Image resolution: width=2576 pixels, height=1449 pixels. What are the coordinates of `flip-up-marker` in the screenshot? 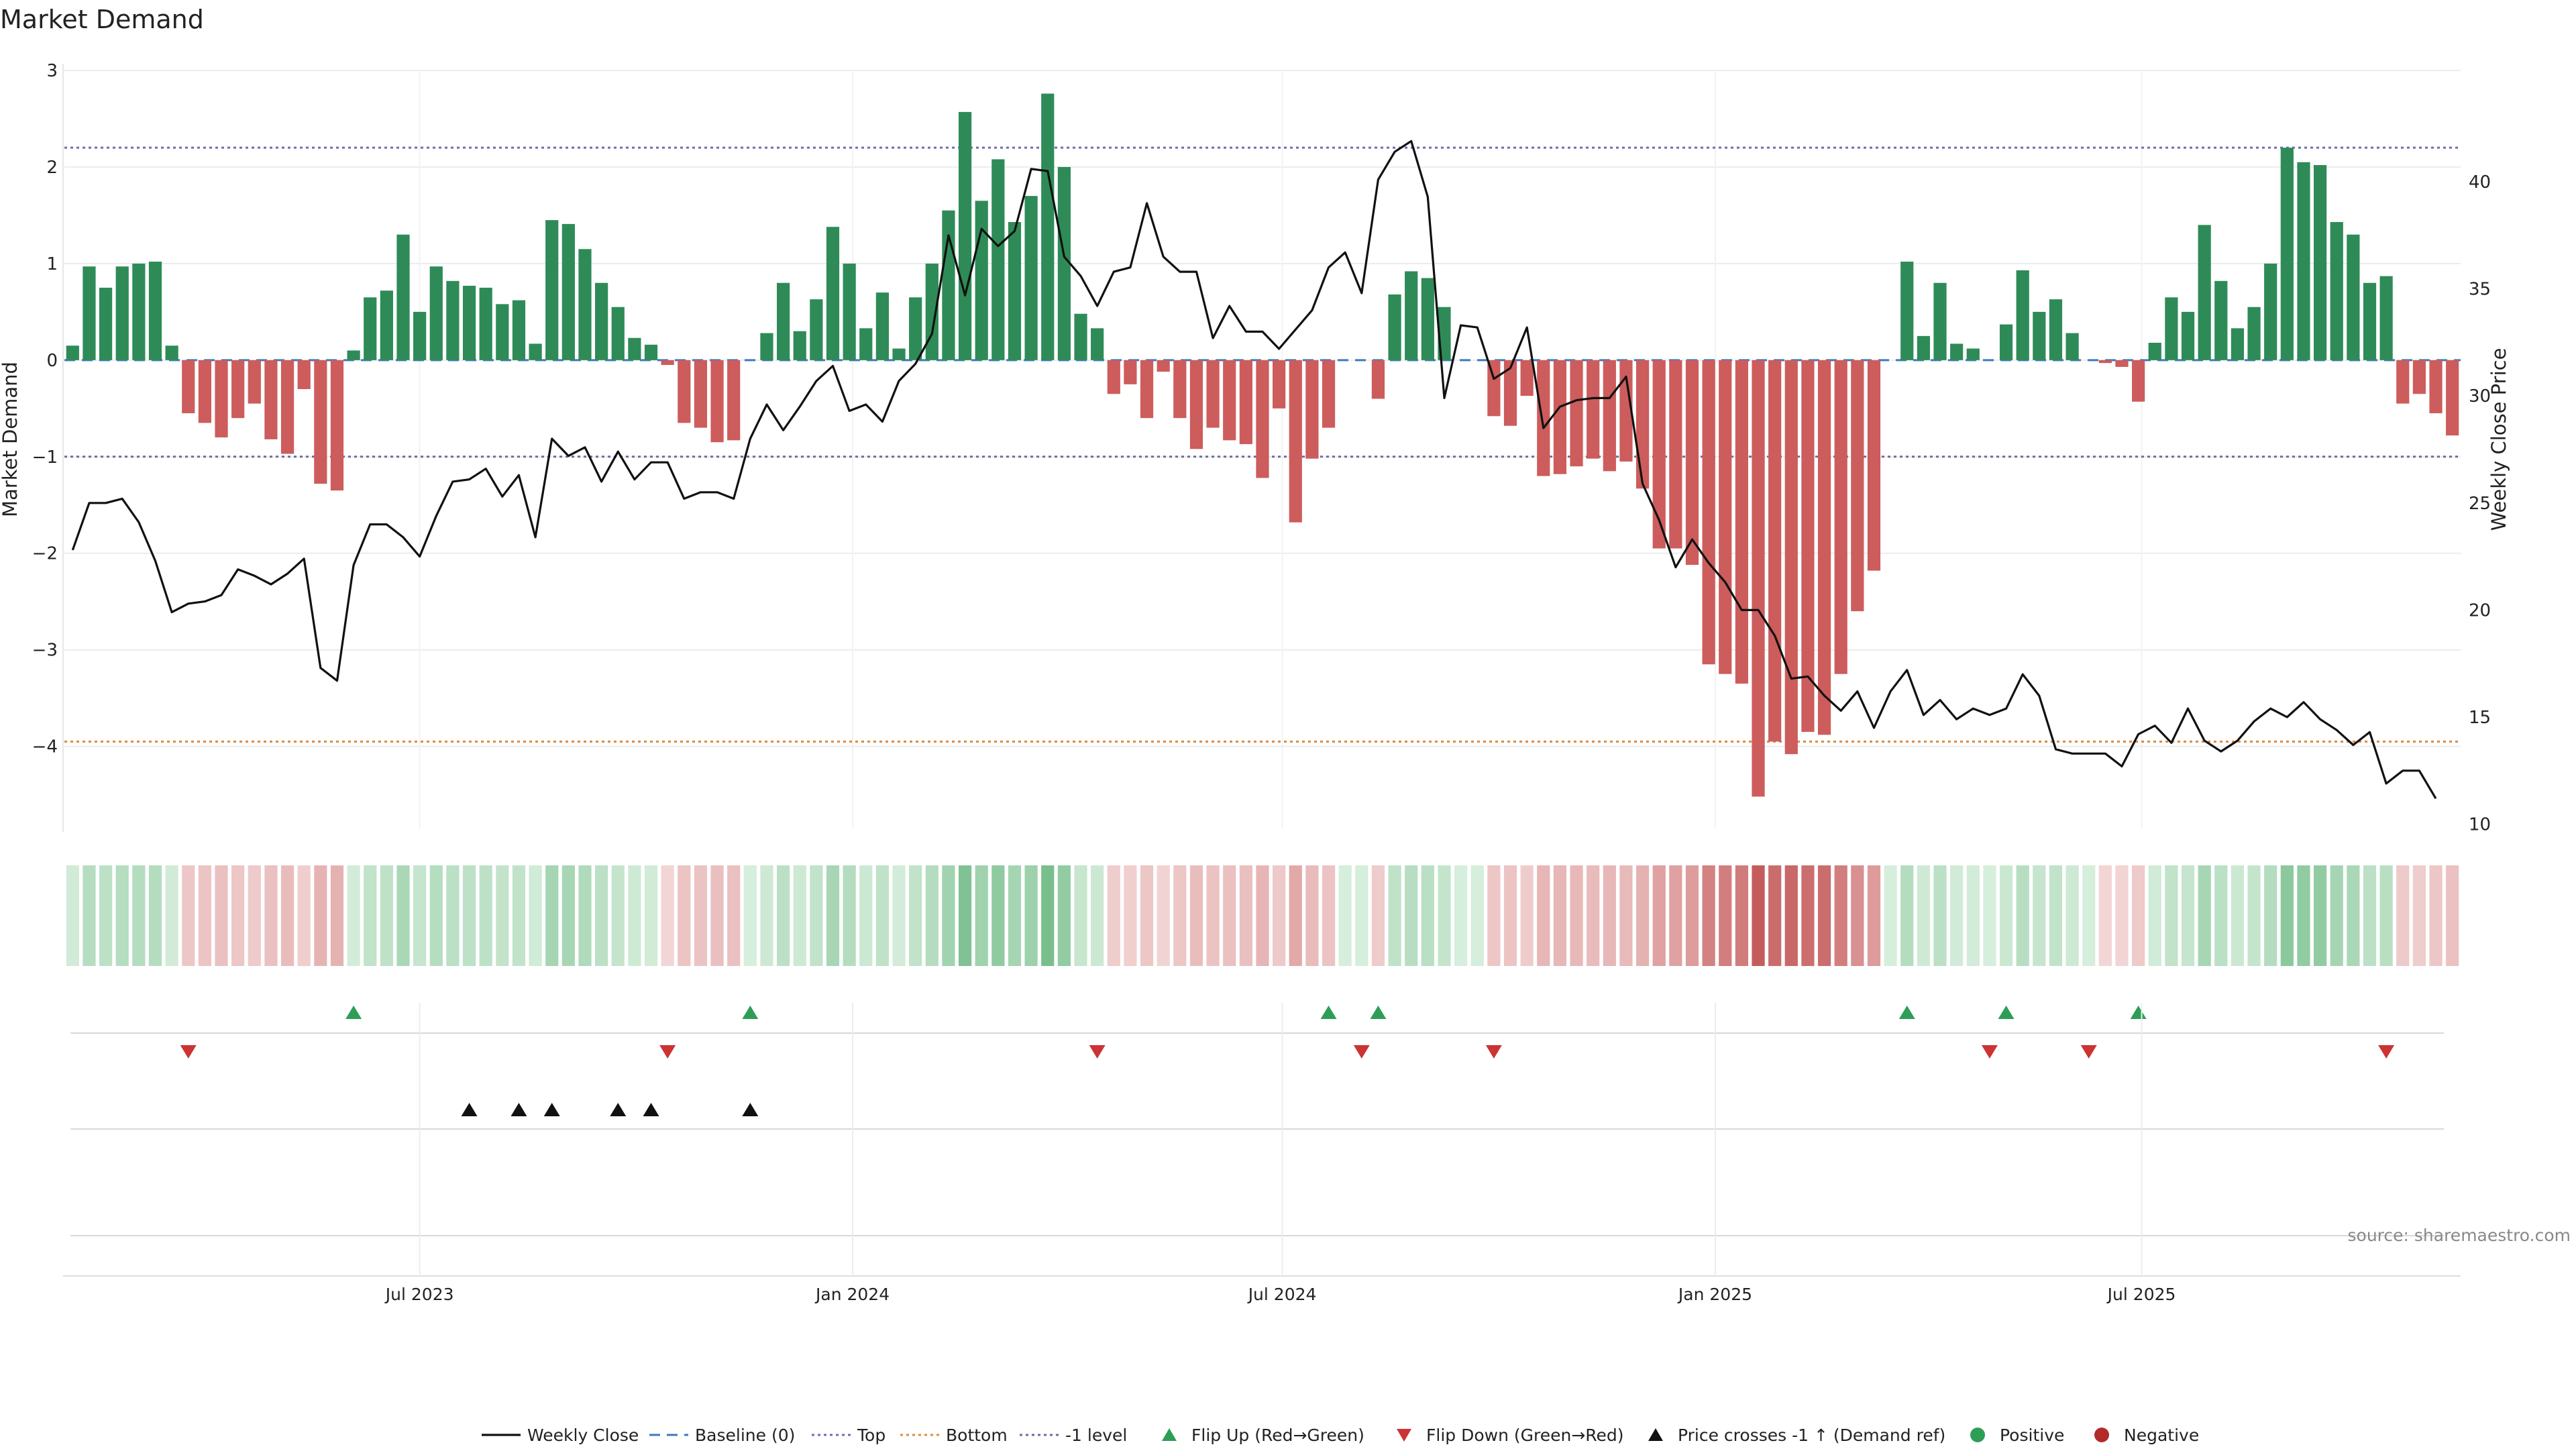 It's located at (1906, 1012).